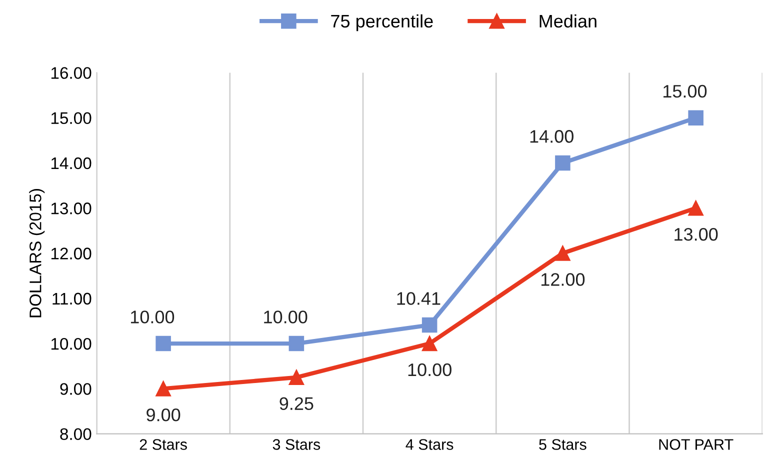 This screenshot has width=774, height=469. Describe the element at coordinates (568, 21) in the screenshot. I see `legend-label: Median` at that location.